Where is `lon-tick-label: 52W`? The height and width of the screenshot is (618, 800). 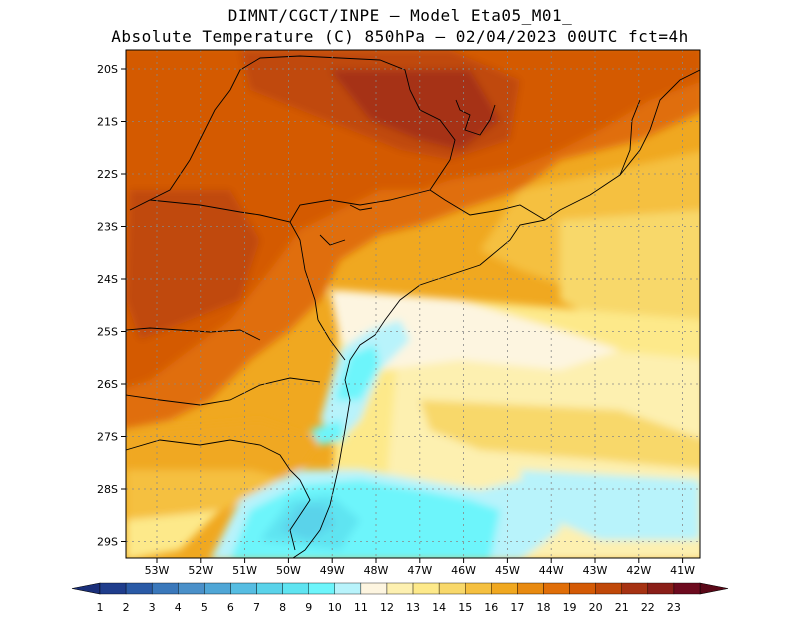
lon-tick-label: 52W is located at coordinates (200, 570).